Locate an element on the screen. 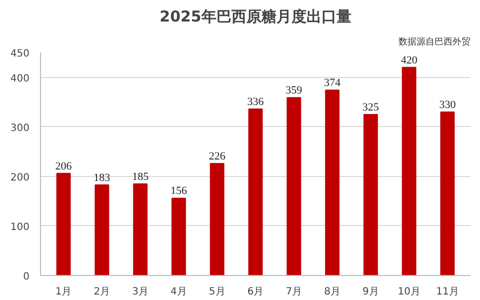  x-tick-label: 3月 is located at coordinates (140, 292).